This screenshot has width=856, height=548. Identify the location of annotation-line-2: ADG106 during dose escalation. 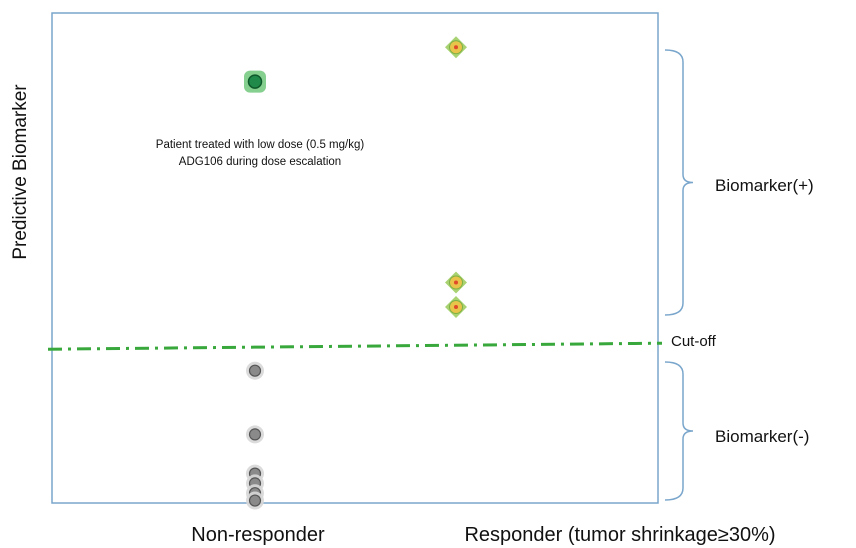
(260, 162).